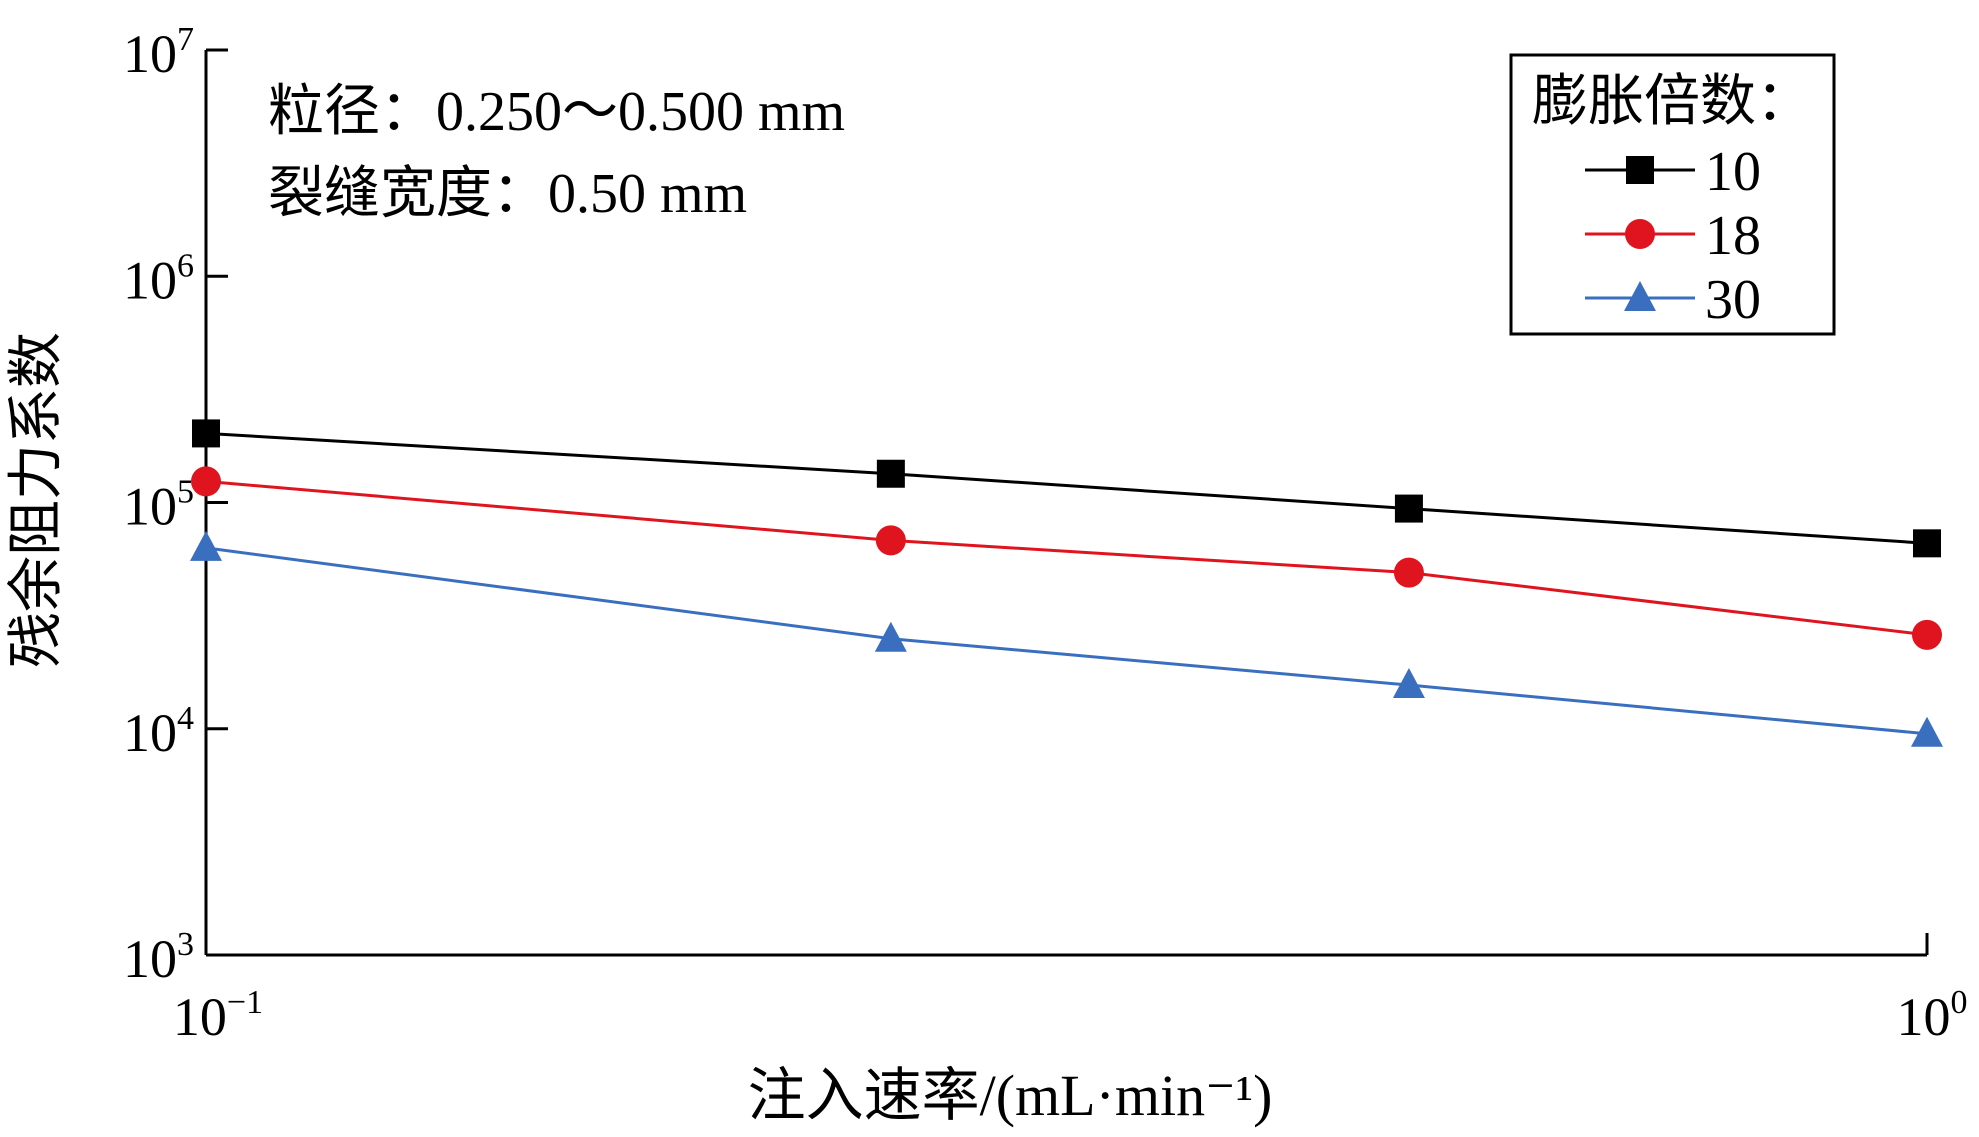  I want to click on legend-label-10: 10, so click(1733, 172).